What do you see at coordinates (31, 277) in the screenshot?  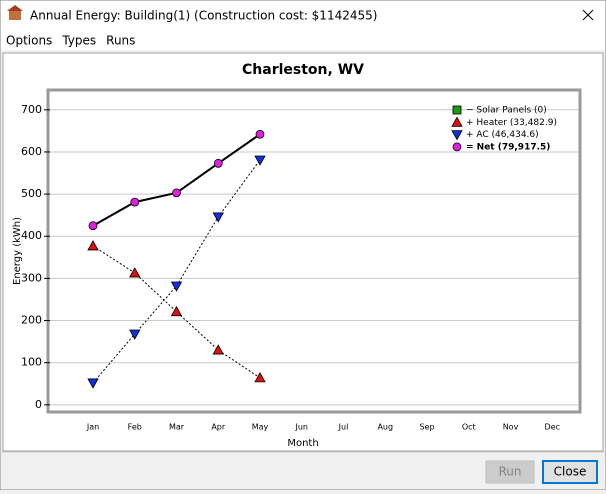 I see `y-tick-label: 300` at bounding box center [31, 277].